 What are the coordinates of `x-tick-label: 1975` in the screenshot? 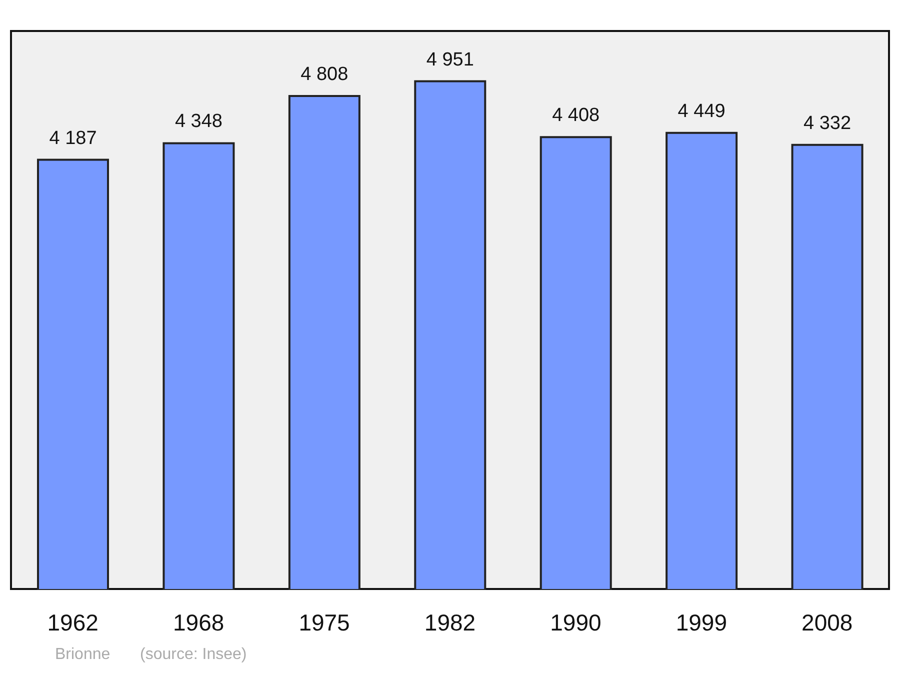 It's located at (324, 622).